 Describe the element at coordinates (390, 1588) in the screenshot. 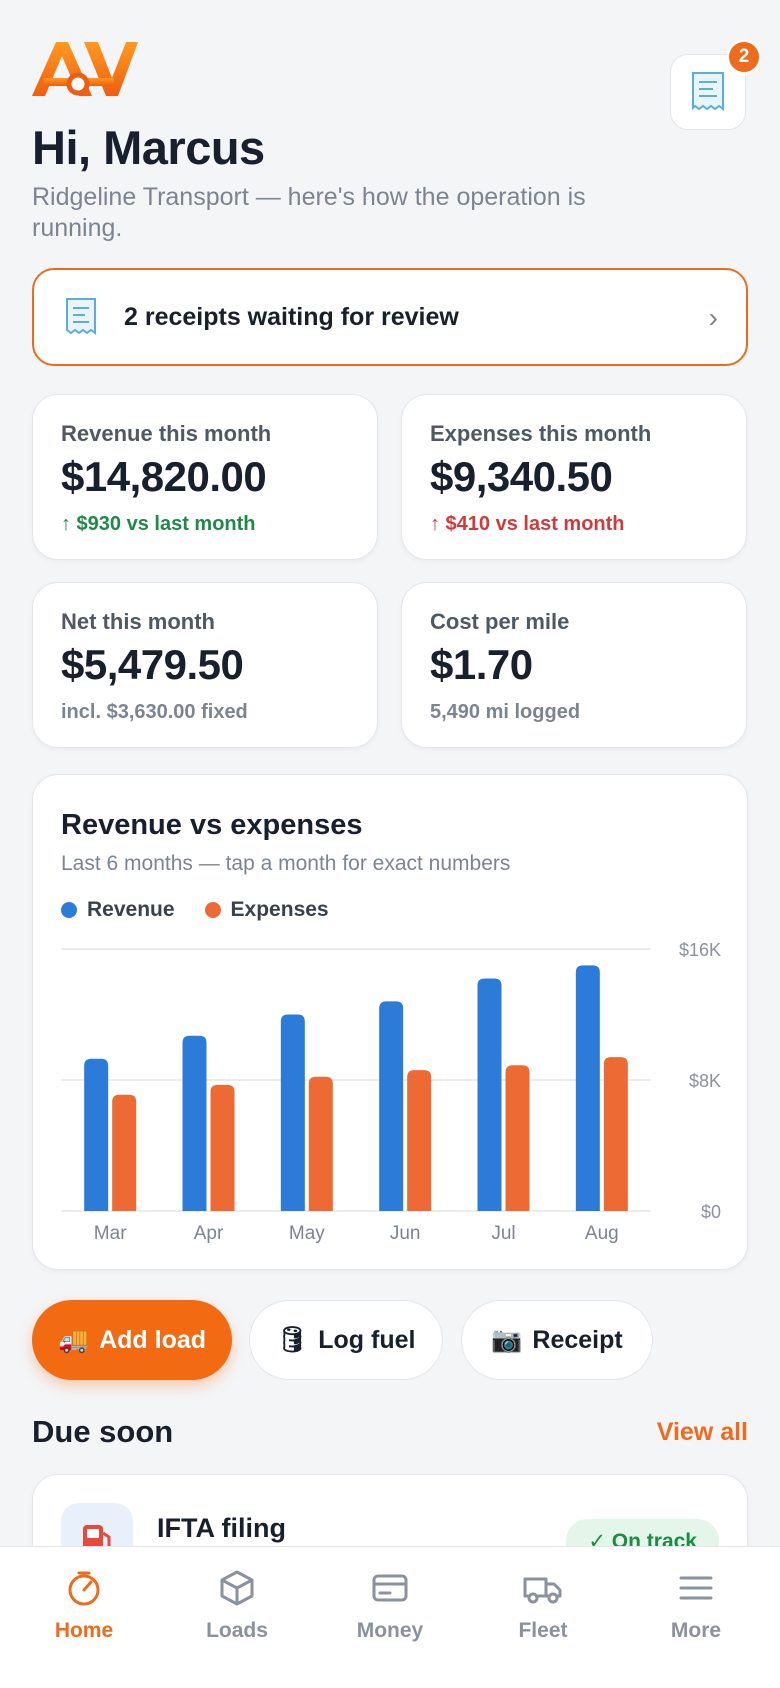

I see `card-icon` at that location.